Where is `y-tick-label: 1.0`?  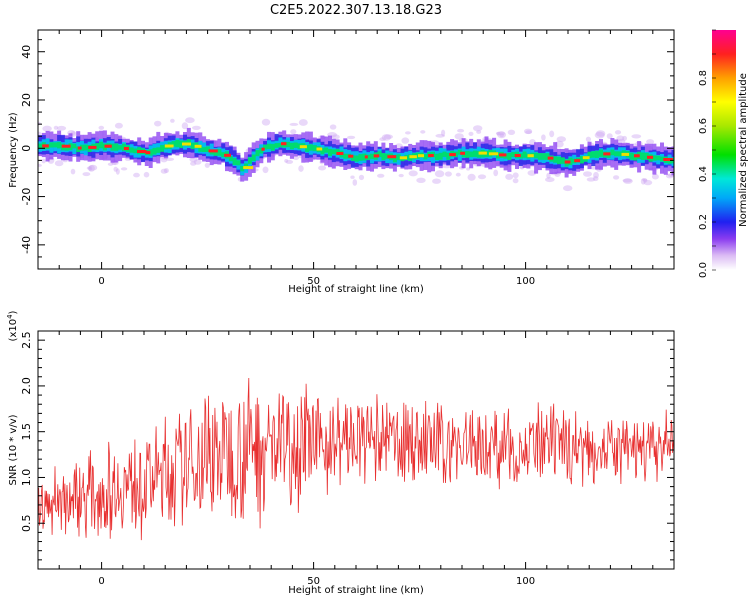 y-tick-label: 1.0 is located at coordinates (26, 478).